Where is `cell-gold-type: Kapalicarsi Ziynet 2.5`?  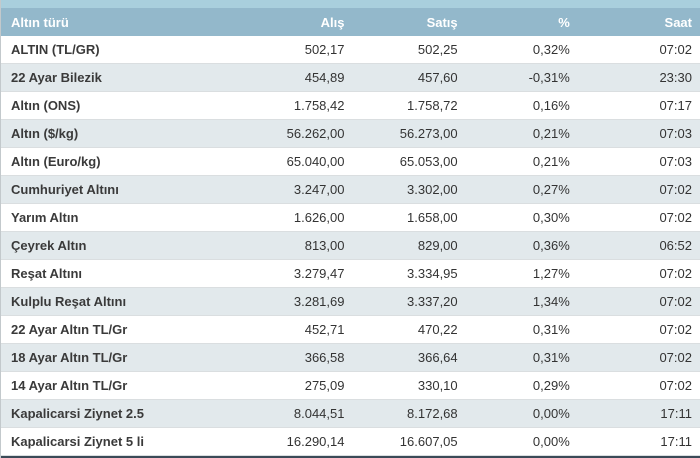 cell-gold-type: Kapalicarsi Ziynet 2.5 is located at coordinates (109, 413).